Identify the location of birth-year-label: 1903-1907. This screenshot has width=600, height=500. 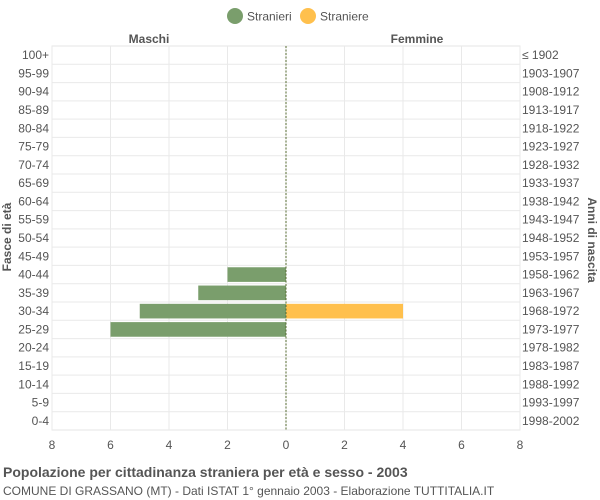
(551, 73).